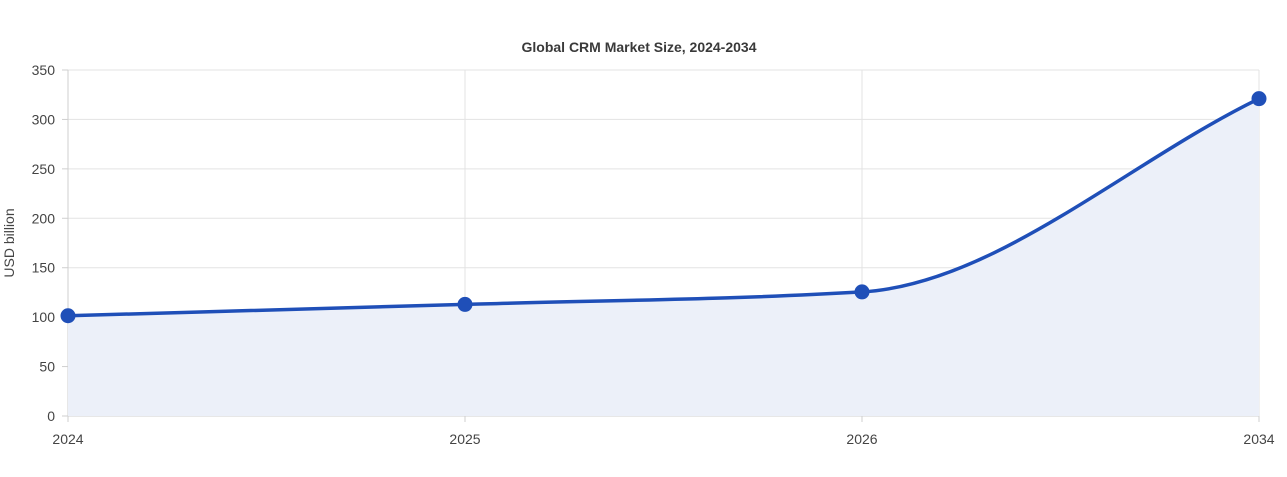 This screenshot has width=1287, height=477. Describe the element at coordinates (663, 439) in the screenshot. I see `x-tick-labels: 2024 2025 2026 2034` at that location.